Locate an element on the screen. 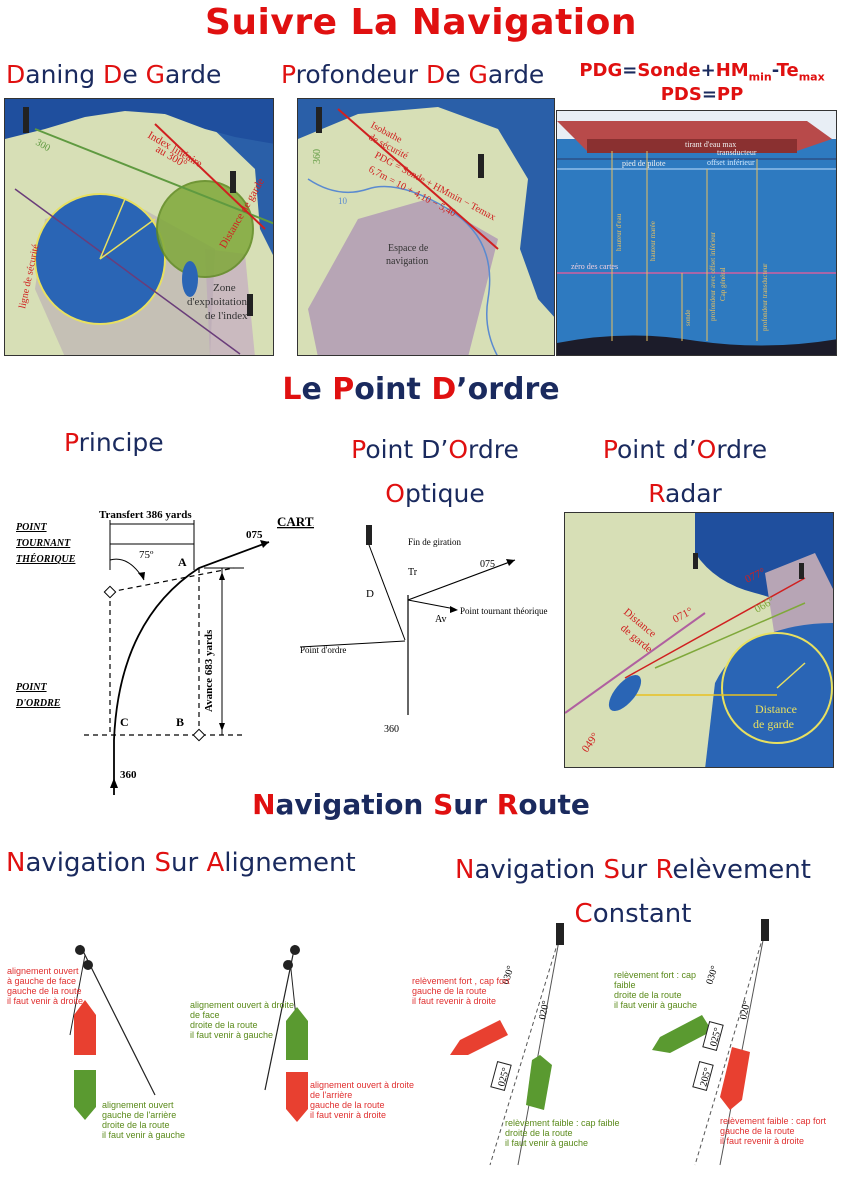 The image size is (842, 1191). r2-205-label: 205° is located at coordinates (706, 1077).